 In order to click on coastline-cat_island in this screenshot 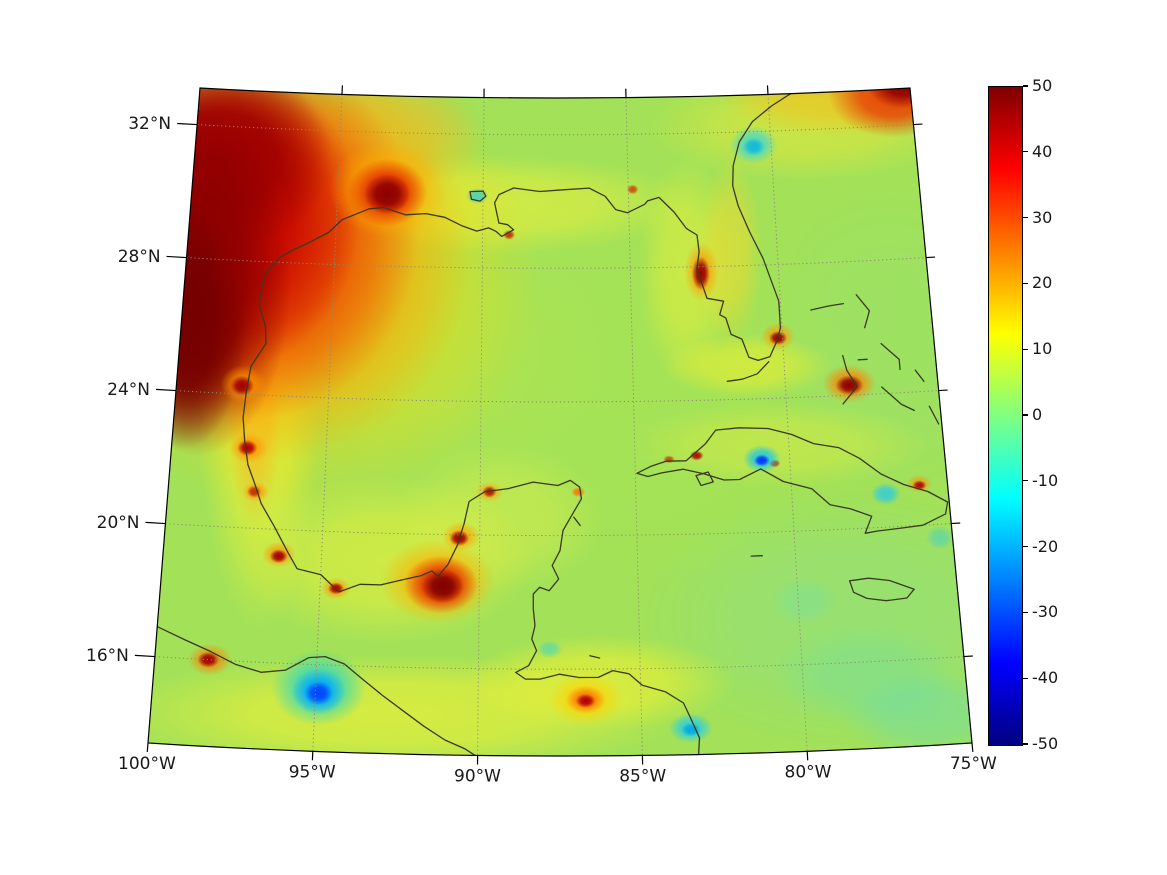, I will do `click(919, 376)`.